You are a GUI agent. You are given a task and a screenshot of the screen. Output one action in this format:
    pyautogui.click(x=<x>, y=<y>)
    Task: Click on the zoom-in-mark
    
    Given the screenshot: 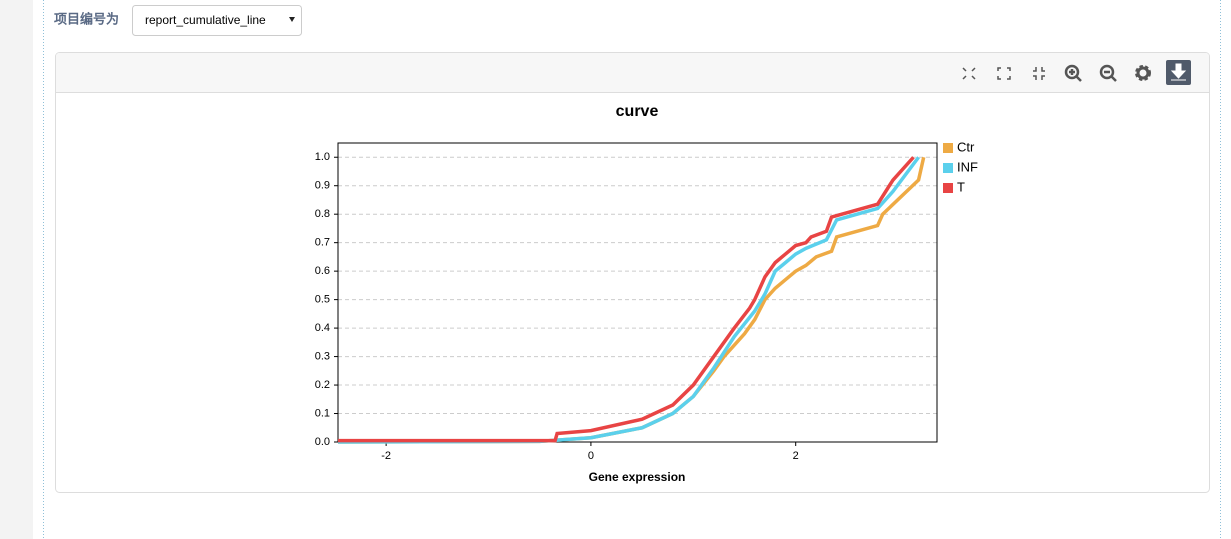 What is the action you would take?
    pyautogui.click(x=1075, y=75)
    